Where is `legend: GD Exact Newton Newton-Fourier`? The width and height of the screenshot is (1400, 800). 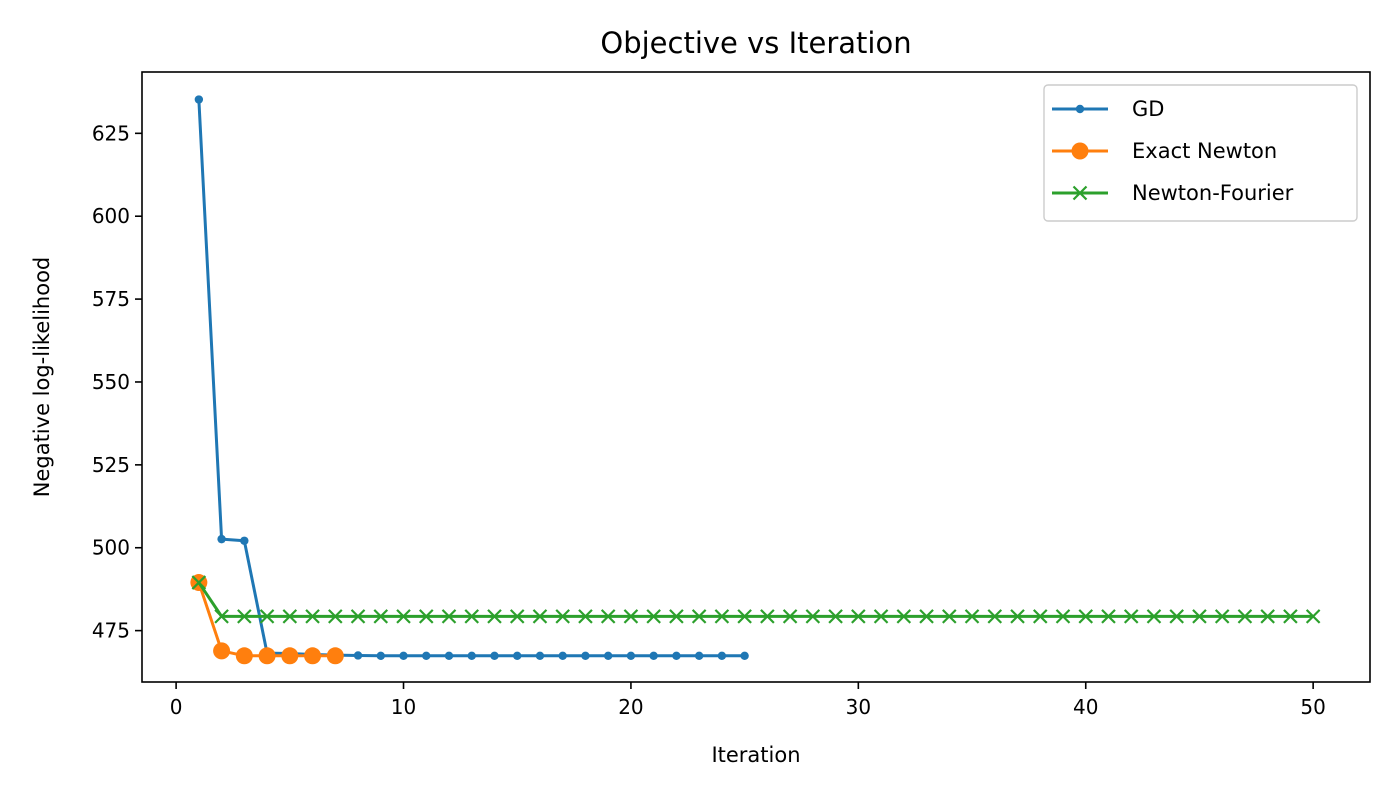 legend: GD Exact Newton Newton-Fourier is located at coordinates (1200, 153).